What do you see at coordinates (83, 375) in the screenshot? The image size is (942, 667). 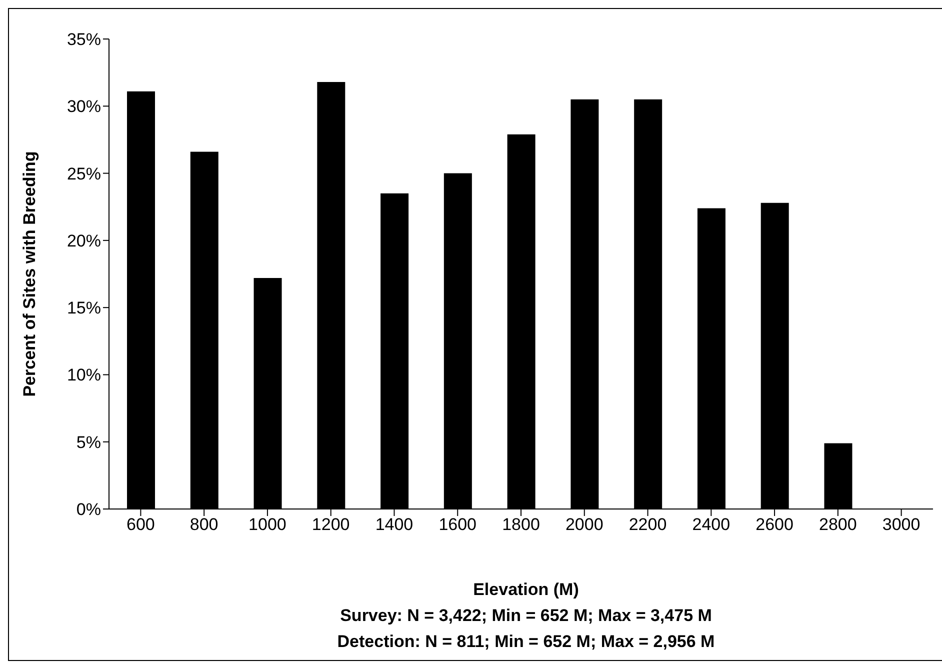 I see `y-tick-label: 10%` at bounding box center [83, 375].